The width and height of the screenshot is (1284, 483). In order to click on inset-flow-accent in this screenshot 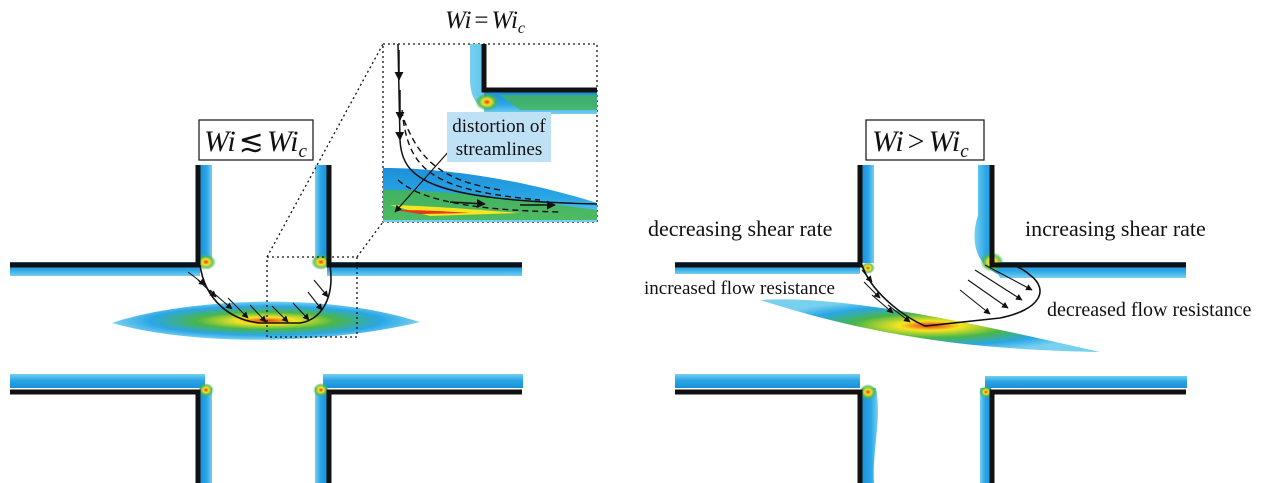, I will do `click(548, 102)`.